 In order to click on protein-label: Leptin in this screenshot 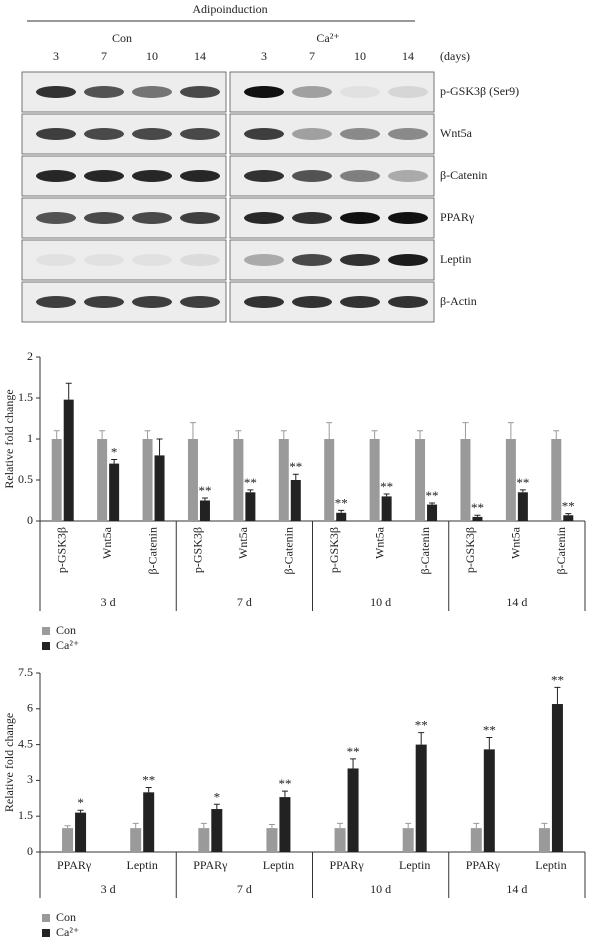, I will do `click(455, 259)`.